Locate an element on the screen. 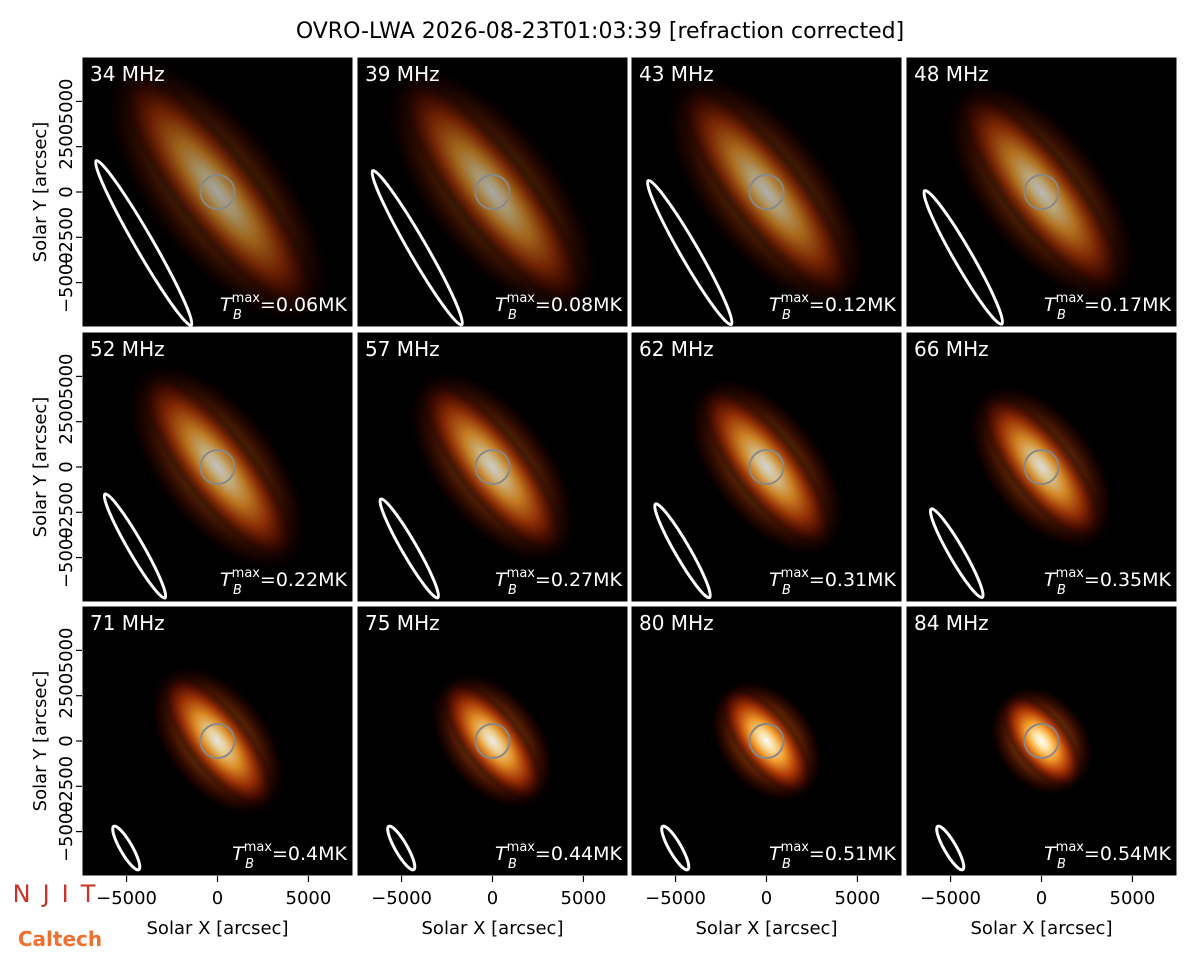 Image resolution: width=1200 pixels, height=975 pixels. panel-title: 57 MHz is located at coordinates (402, 349).